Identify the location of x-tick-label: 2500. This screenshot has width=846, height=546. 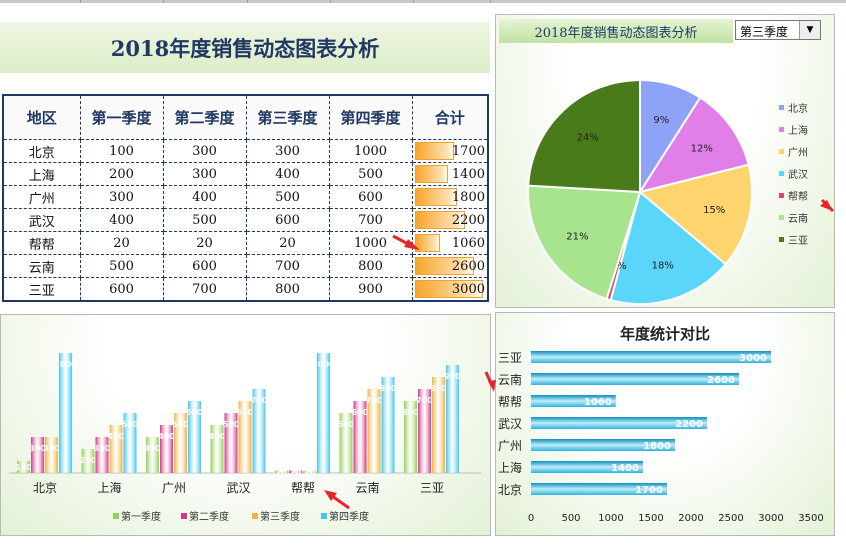
(730, 518).